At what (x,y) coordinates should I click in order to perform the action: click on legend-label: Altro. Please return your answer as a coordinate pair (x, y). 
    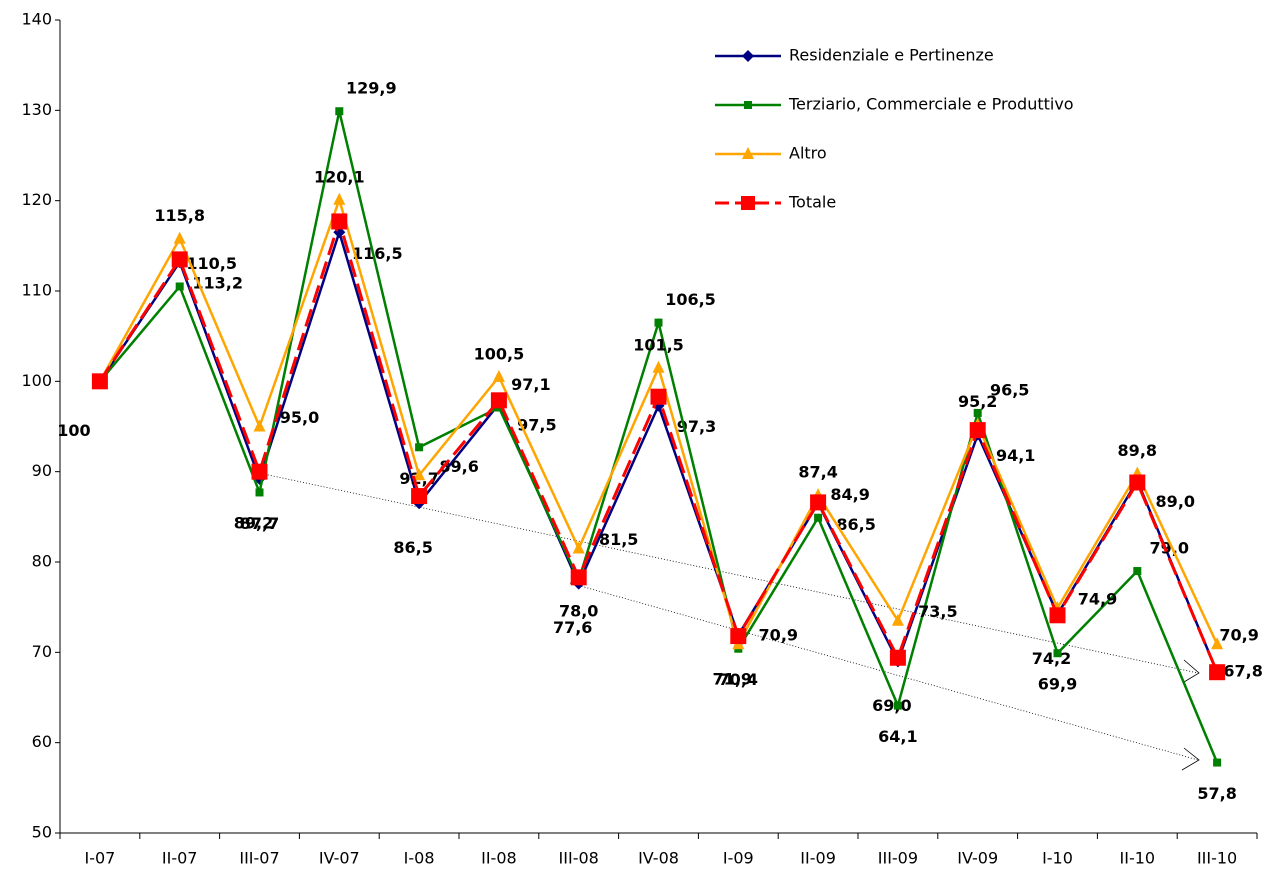
    Looking at the image, I should click on (808, 153).